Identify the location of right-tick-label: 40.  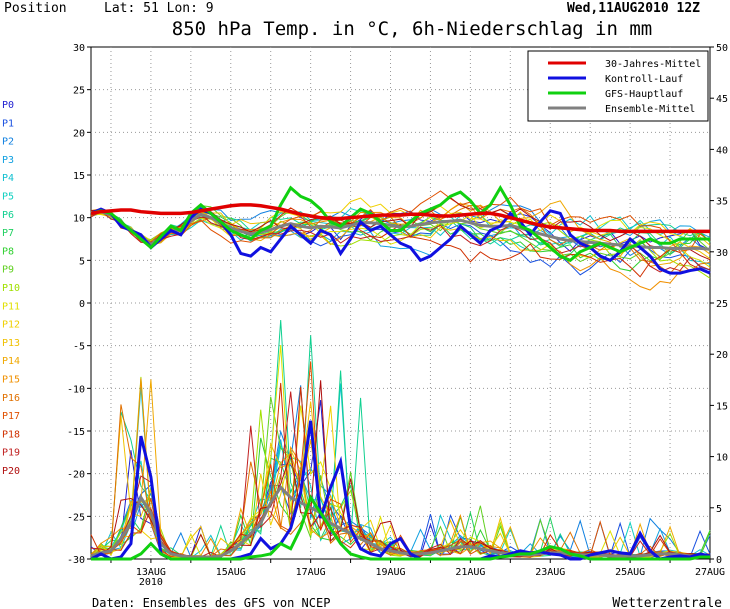
(722, 150).